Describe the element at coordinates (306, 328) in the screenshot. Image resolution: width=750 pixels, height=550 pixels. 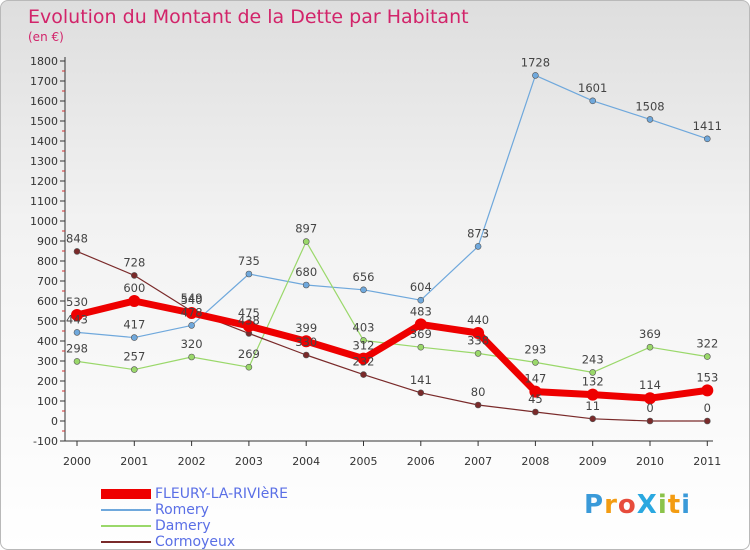
I see `data-label: 399` at that location.